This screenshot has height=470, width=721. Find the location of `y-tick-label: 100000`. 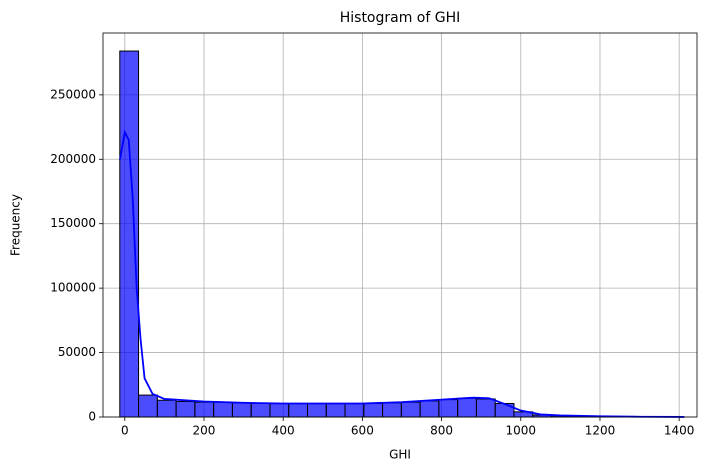

y-tick-label: 100000 is located at coordinates (73, 288).